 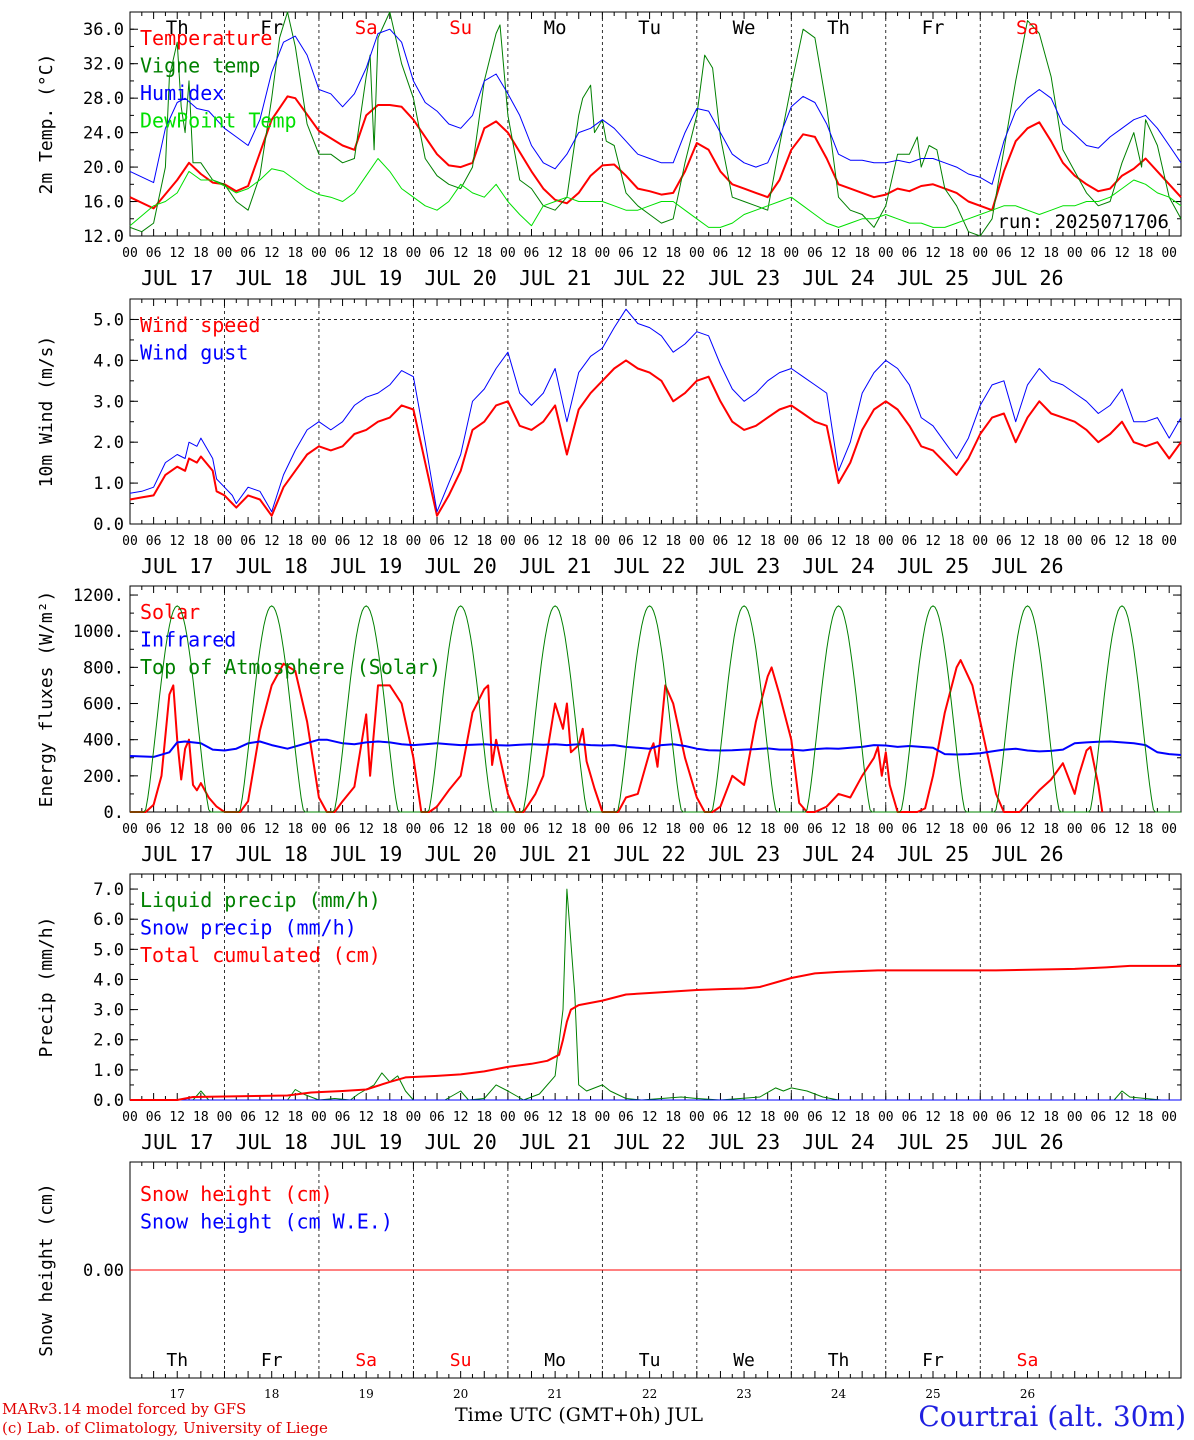 What do you see at coordinates (649, 28) in the screenshot?
I see `day-of-week-label: Tu` at bounding box center [649, 28].